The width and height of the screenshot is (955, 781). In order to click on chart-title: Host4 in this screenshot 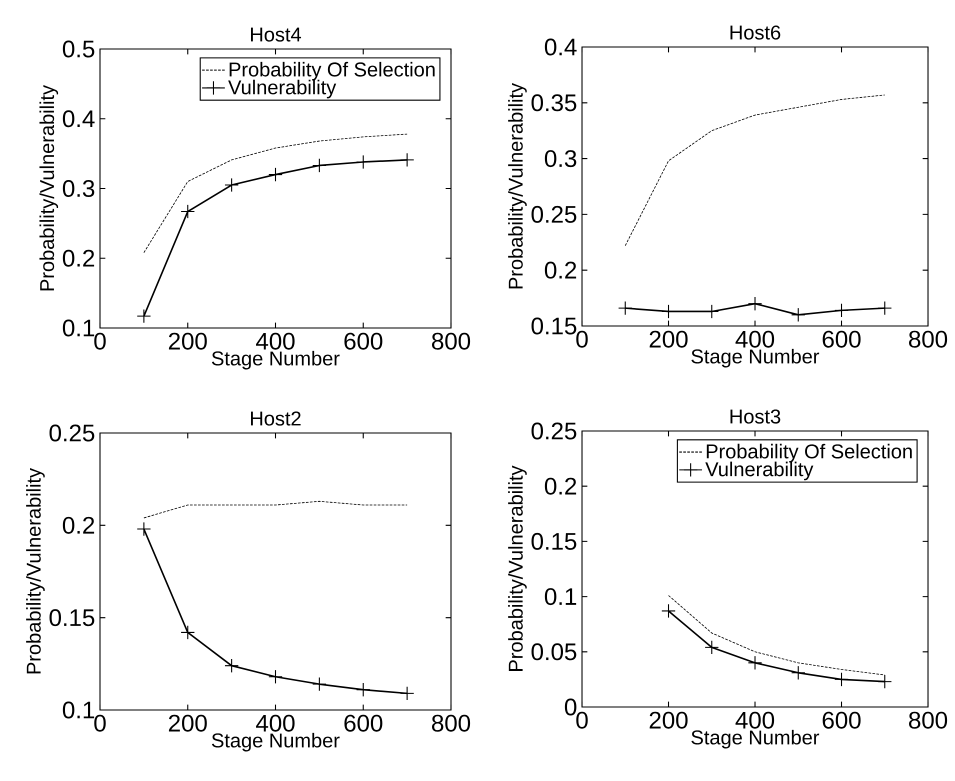, I will do `click(276, 35)`.